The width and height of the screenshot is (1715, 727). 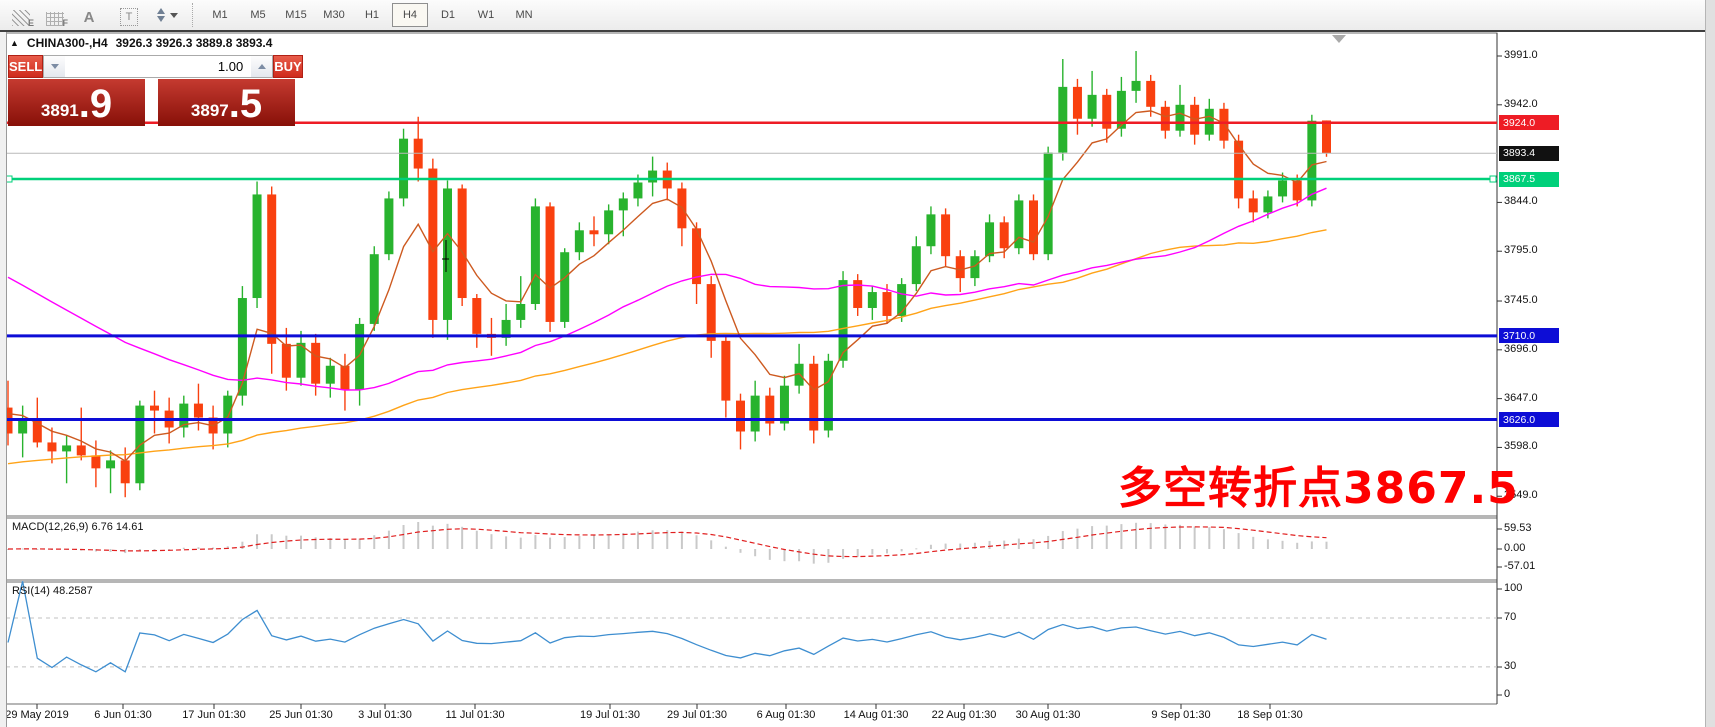 What do you see at coordinates (1181, 715) in the screenshot?
I see `date-label: 9 Sep 01:30` at bounding box center [1181, 715].